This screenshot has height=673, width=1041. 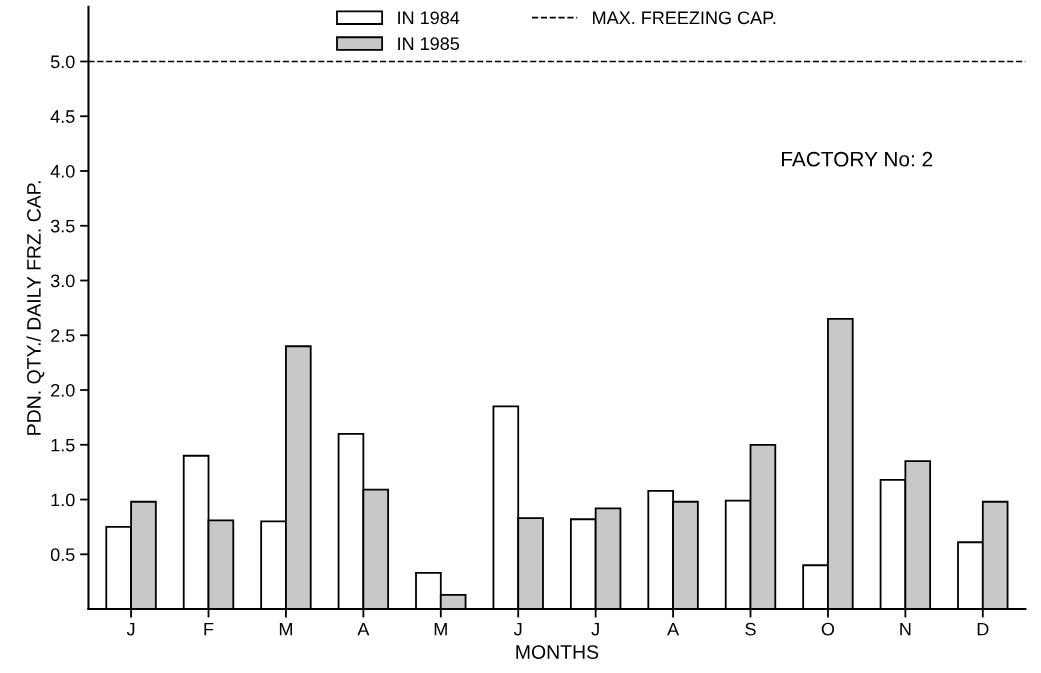 What do you see at coordinates (62, 62) in the screenshot?
I see `y-tick-label: 5.0` at bounding box center [62, 62].